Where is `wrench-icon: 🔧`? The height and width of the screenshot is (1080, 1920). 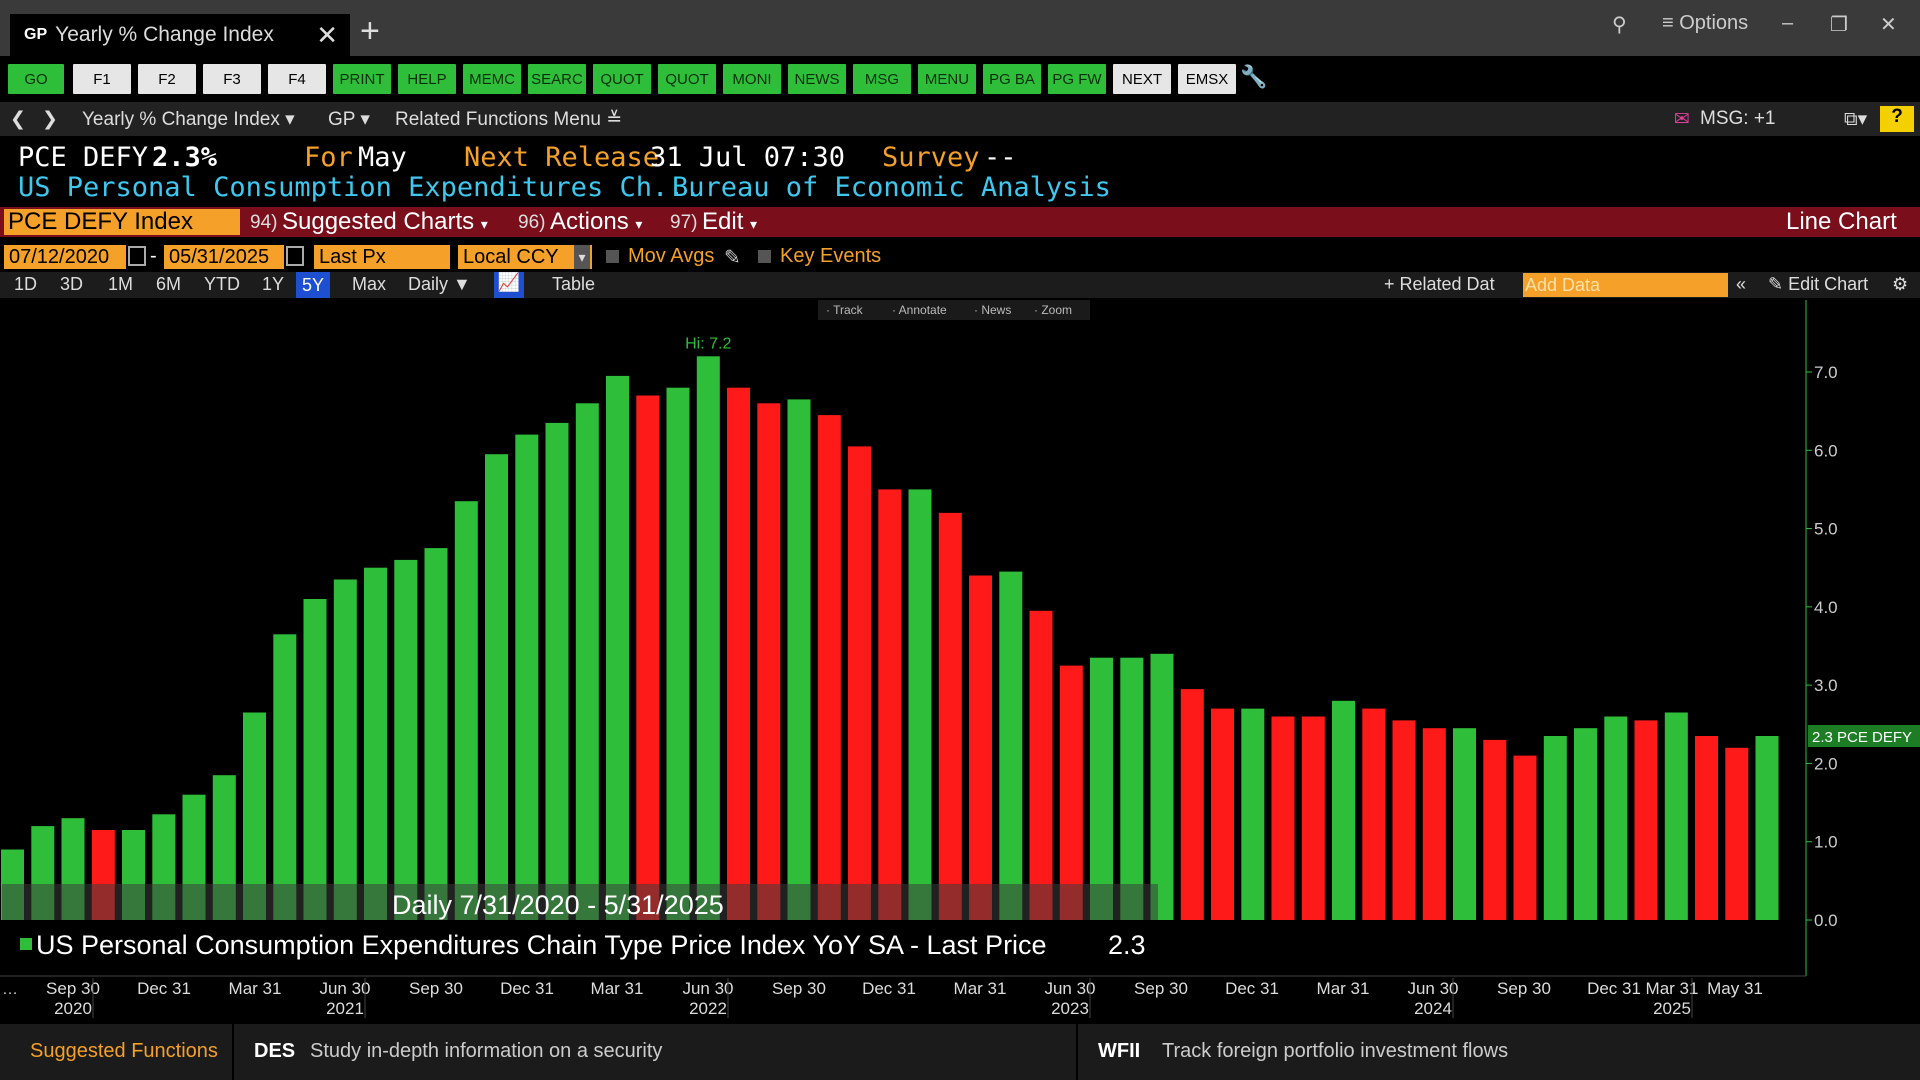 wrench-icon: 🔧 is located at coordinates (1254, 76).